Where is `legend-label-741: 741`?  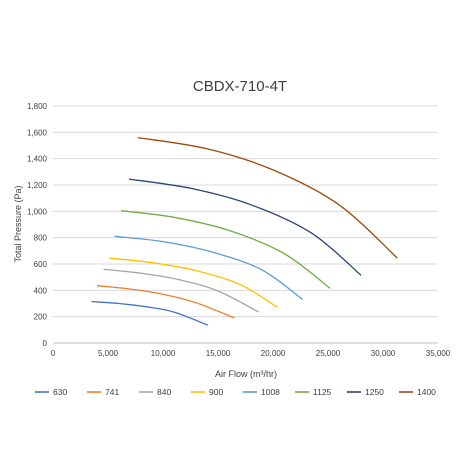
legend-label-741: 741 is located at coordinates (112, 392).